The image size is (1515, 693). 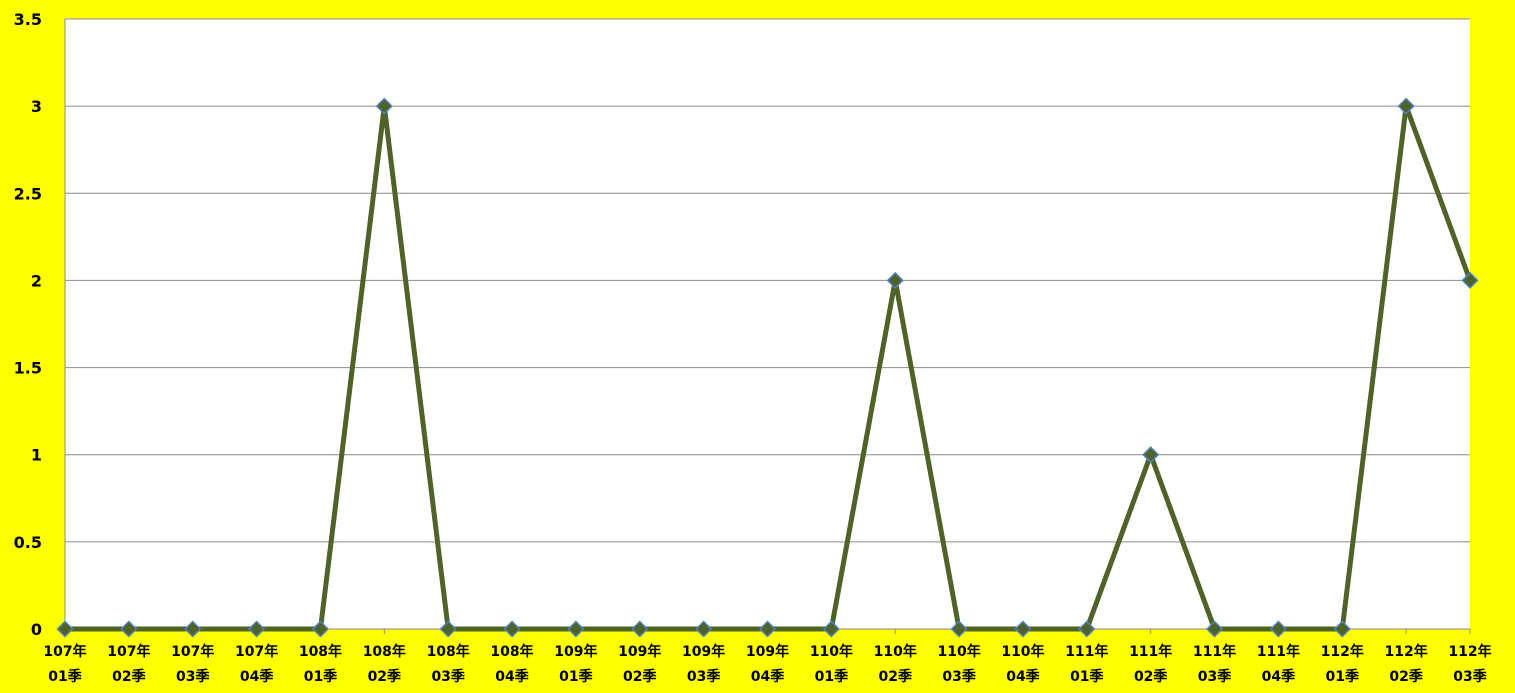 What do you see at coordinates (36, 455) in the screenshot?
I see `y-tick-label: 1` at bounding box center [36, 455].